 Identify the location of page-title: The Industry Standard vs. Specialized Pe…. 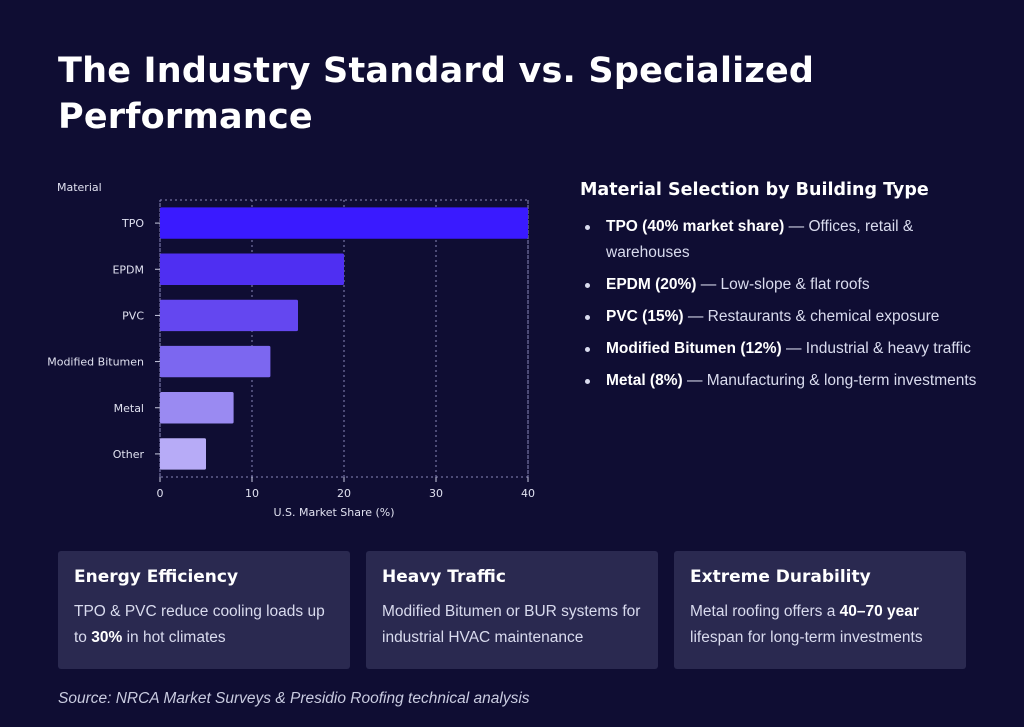
(436, 94).